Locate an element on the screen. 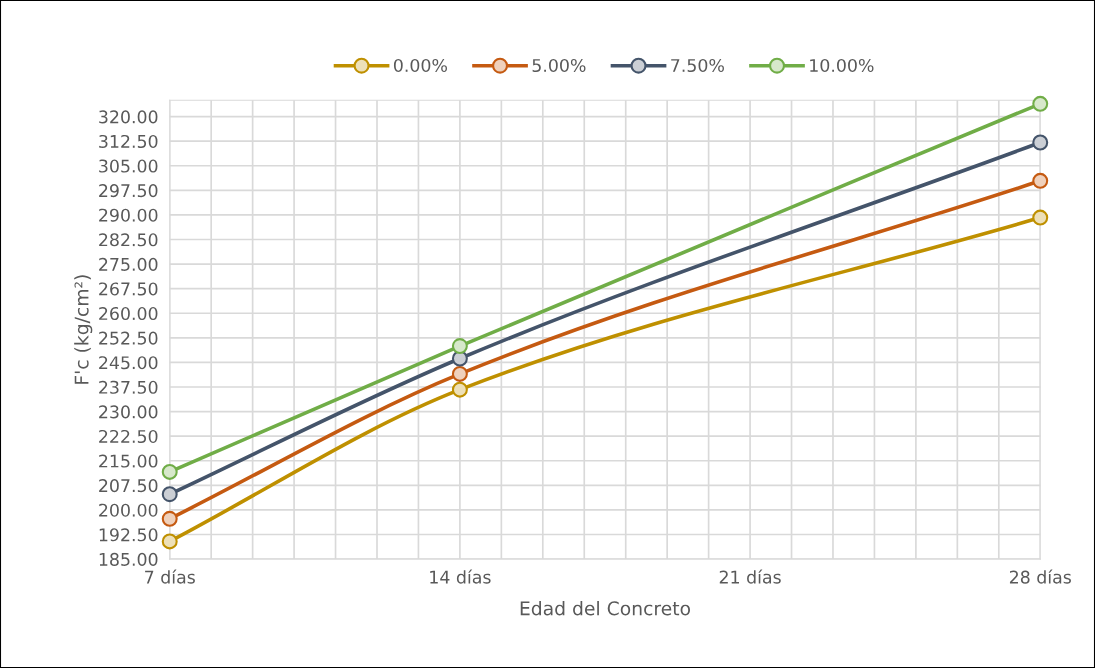 Image resolution: width=1095 pixels, height=668 pixels. legend-label: 10.00% is located at coordinates (842, 65).